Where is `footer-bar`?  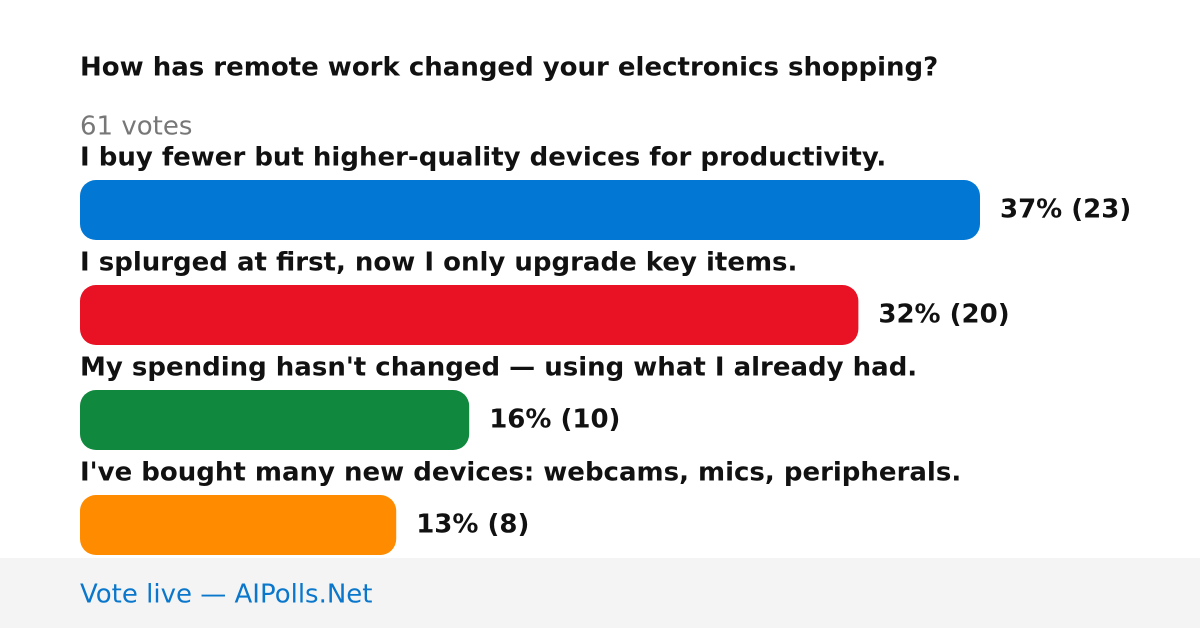
footer-bar is located at coordinates (600, 593).